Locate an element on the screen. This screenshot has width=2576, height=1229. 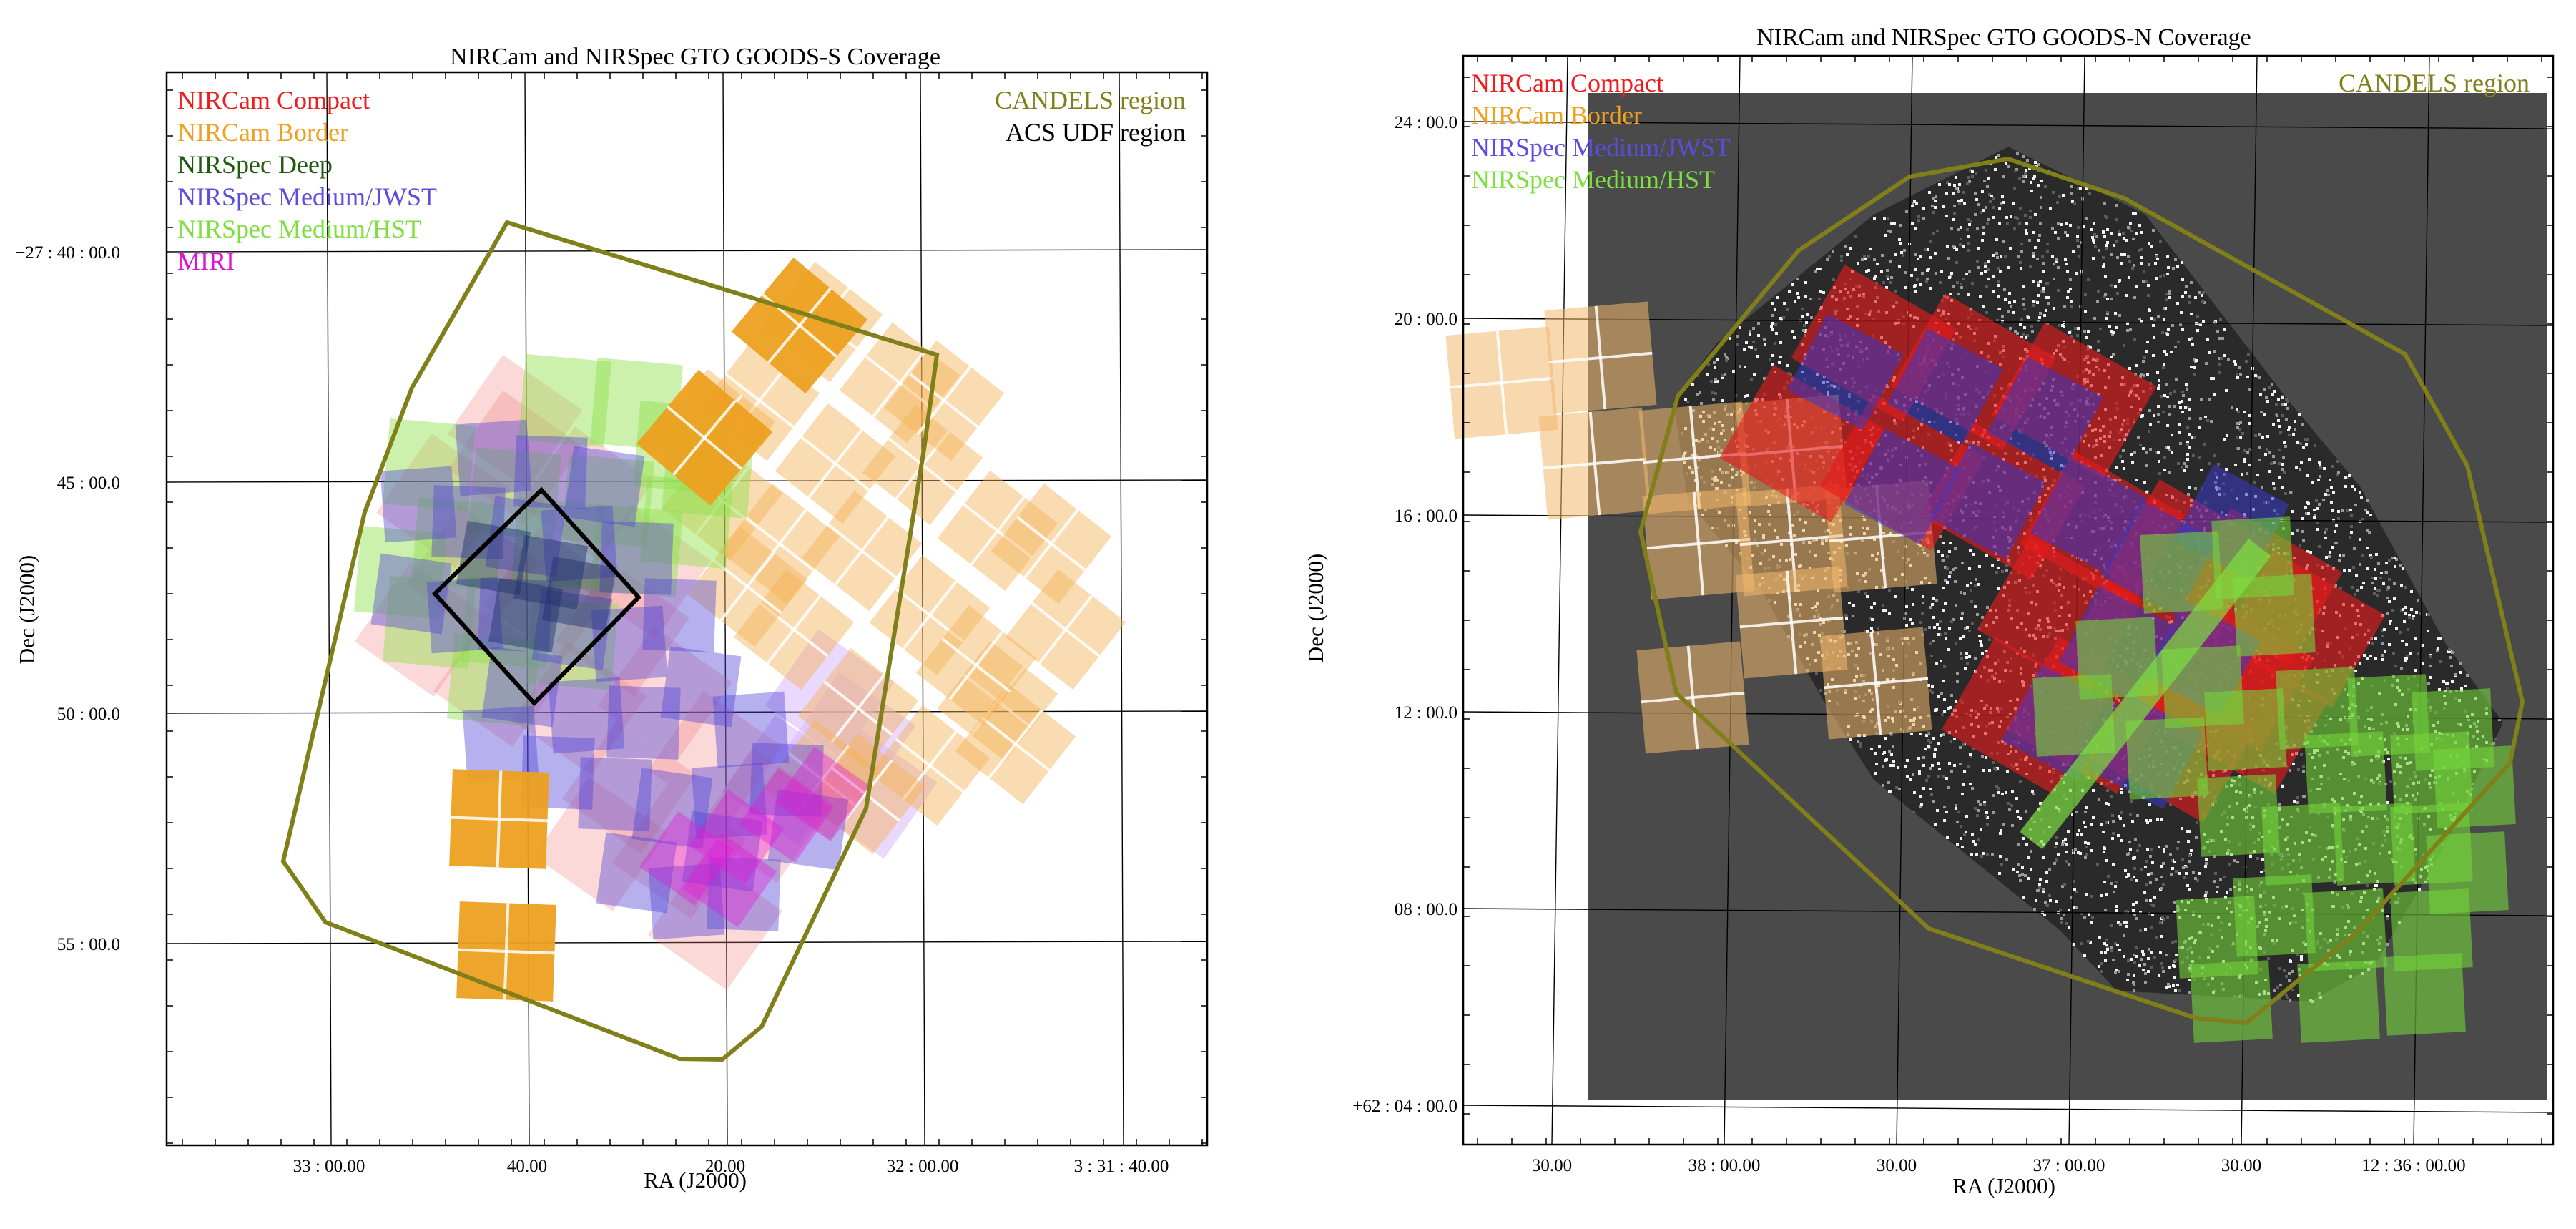
goods-s-x-tick-label: 20.00 is located at coordinates (725, 1166).